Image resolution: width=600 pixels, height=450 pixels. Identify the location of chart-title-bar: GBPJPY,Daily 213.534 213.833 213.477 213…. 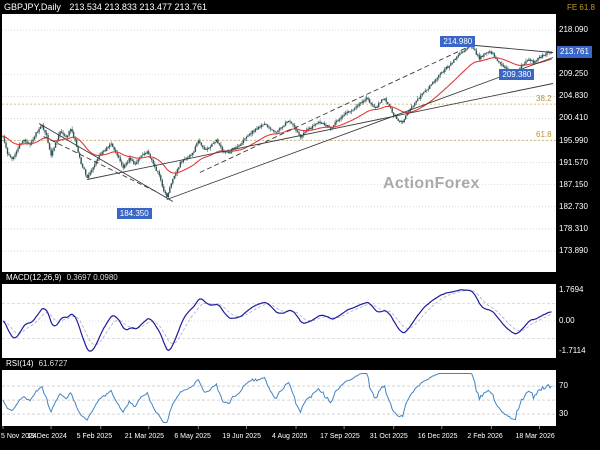
(300, 7).